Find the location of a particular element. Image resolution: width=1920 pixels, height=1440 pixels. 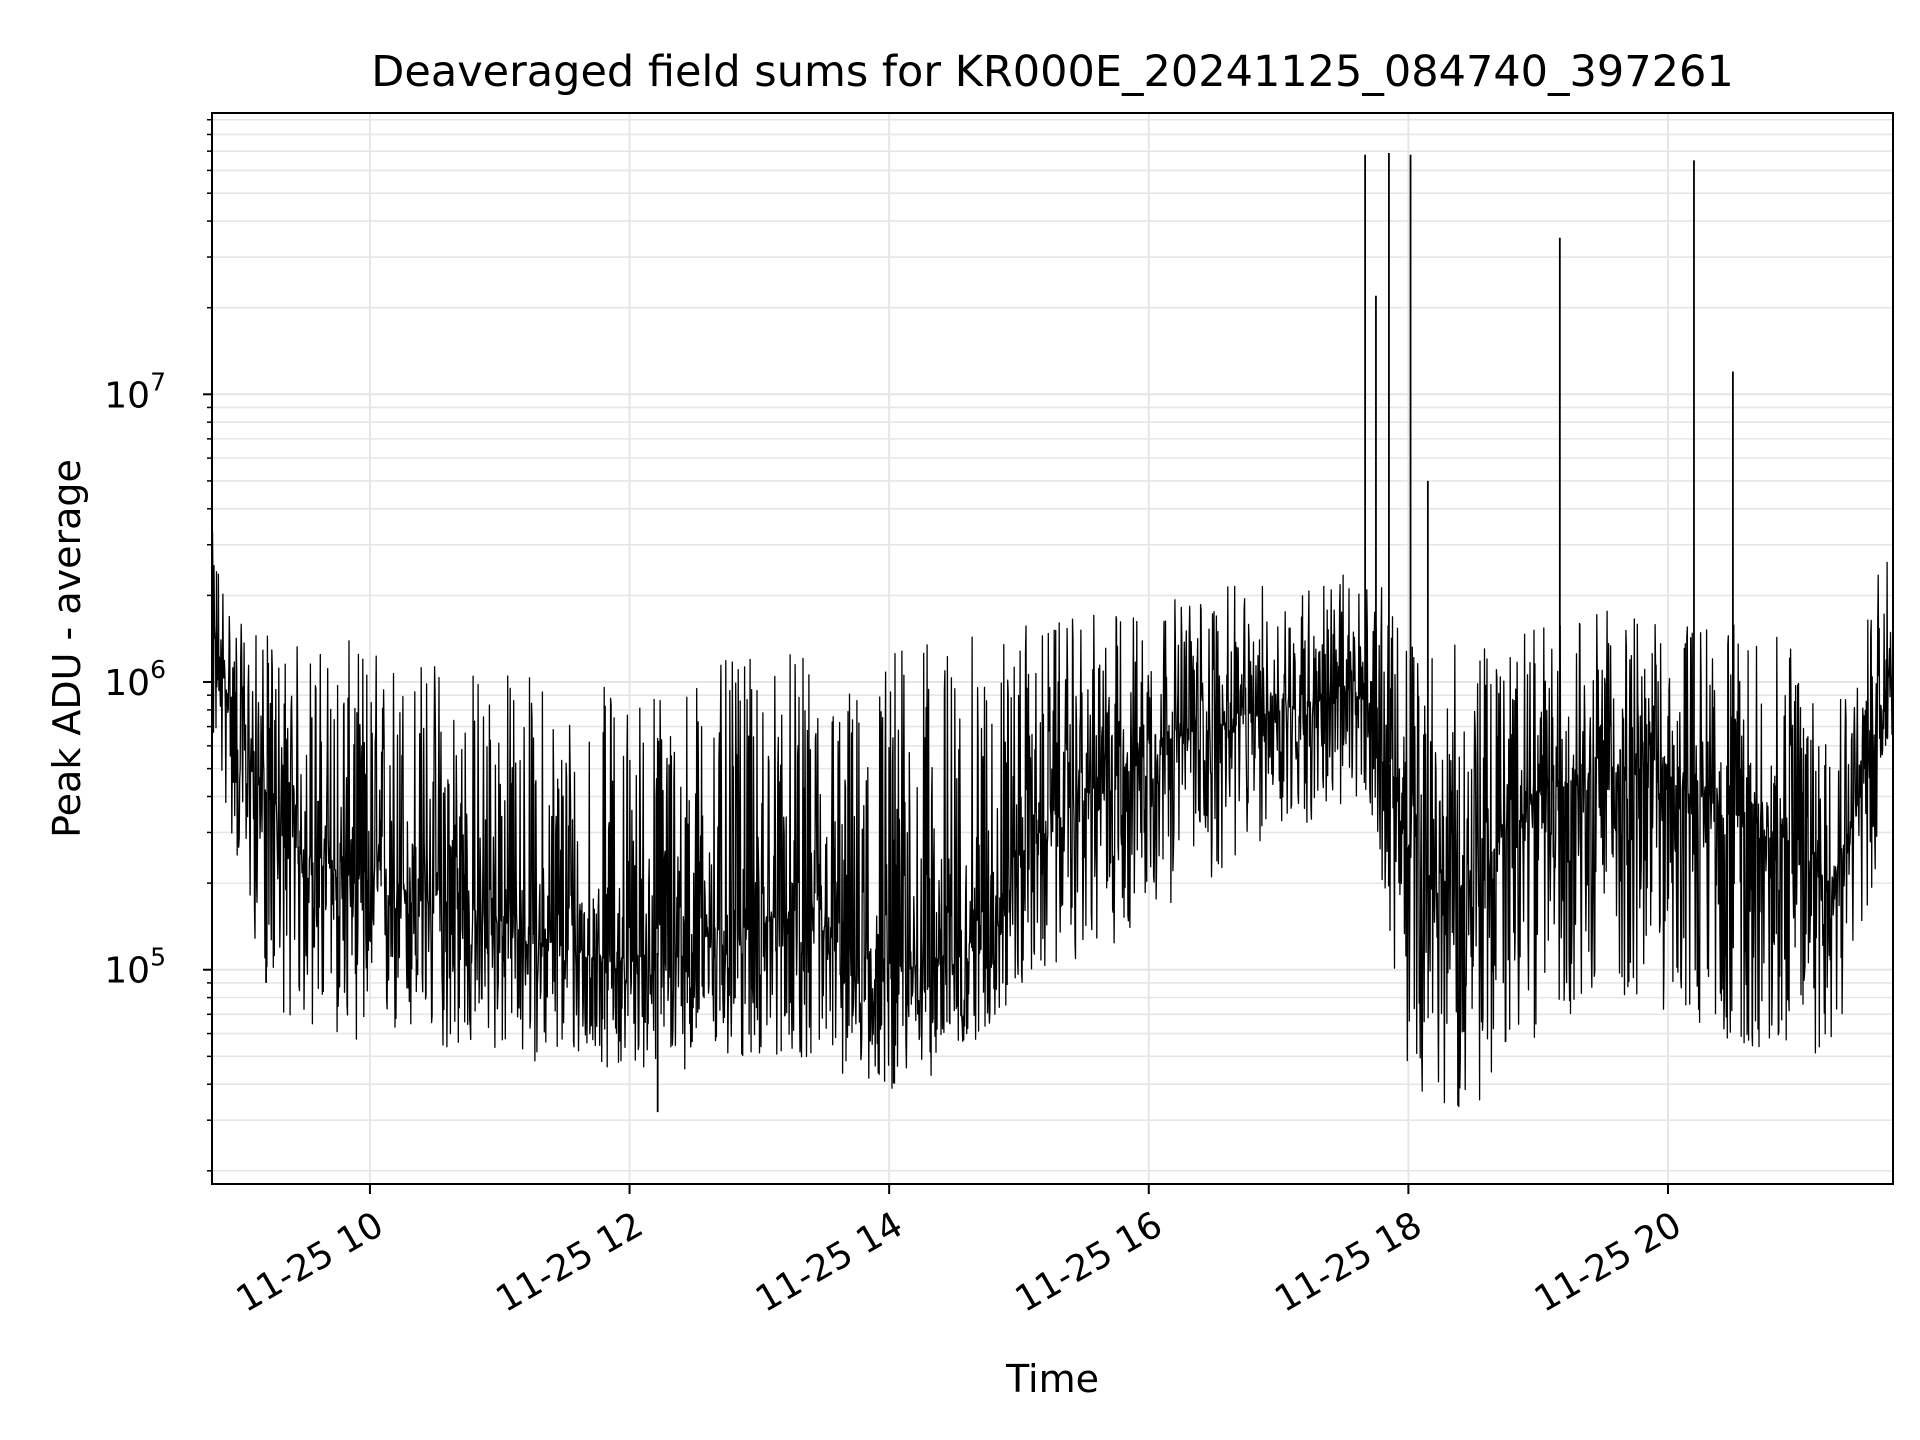

y-tick-label: 10⁵ is located at coordinates (135, 967).